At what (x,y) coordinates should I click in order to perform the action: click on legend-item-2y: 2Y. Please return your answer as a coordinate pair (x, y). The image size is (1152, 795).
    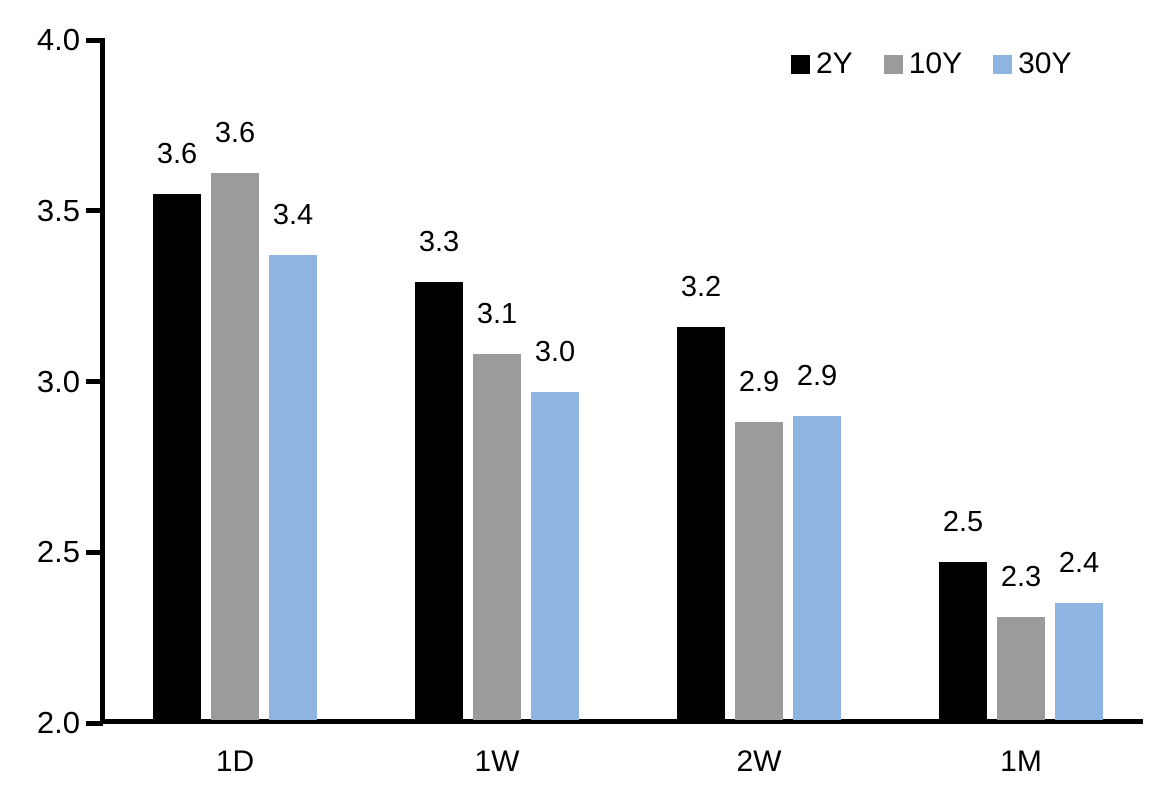
    Looking at the image, I should click on (822, 64).